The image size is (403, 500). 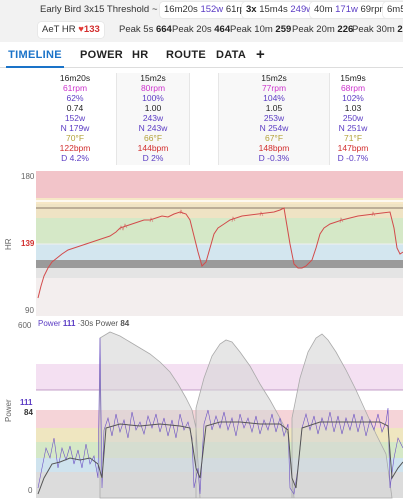 I want to click on power-legend: Power 111 ·30s Power 84, so click(x=84, y=323).